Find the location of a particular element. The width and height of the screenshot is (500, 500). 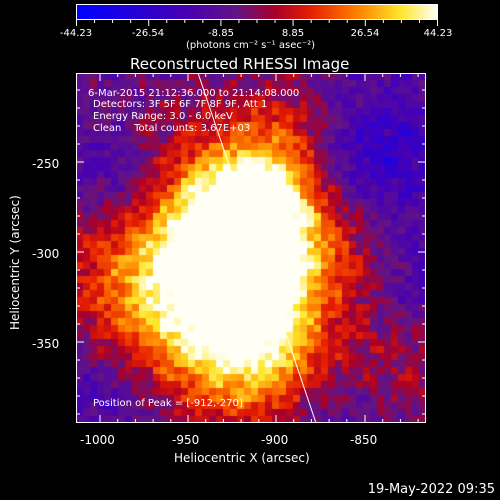

x-axis-label: Heliocentric X (arcsec) is located at coordinates (242, 458).